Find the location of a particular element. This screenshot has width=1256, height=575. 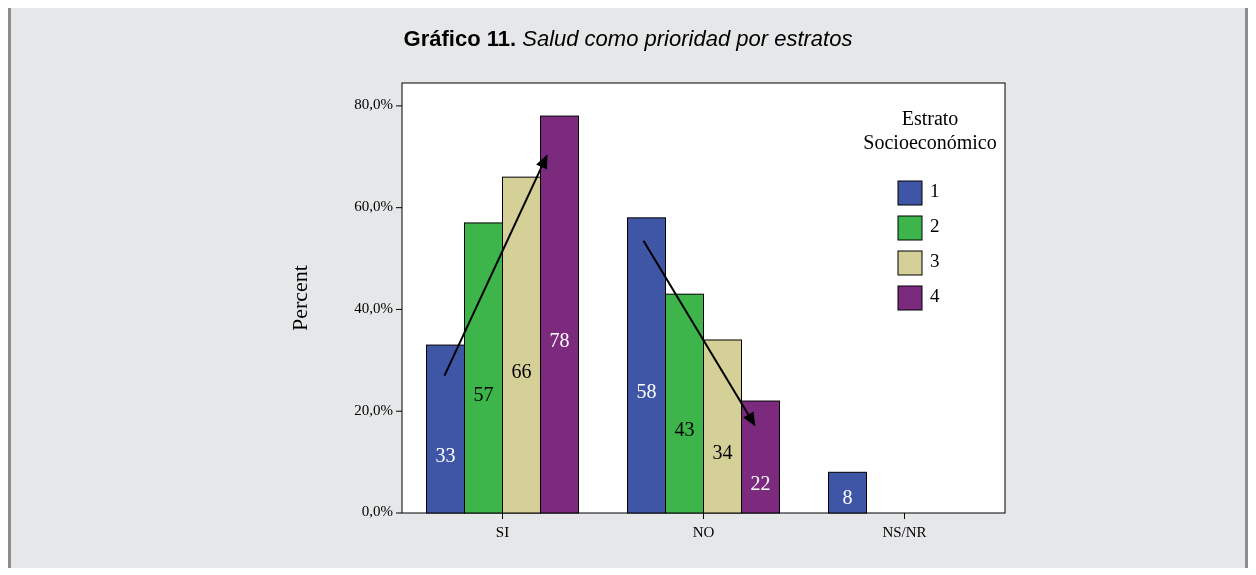

legend-label: 2 is located at coordinates (935, 226).